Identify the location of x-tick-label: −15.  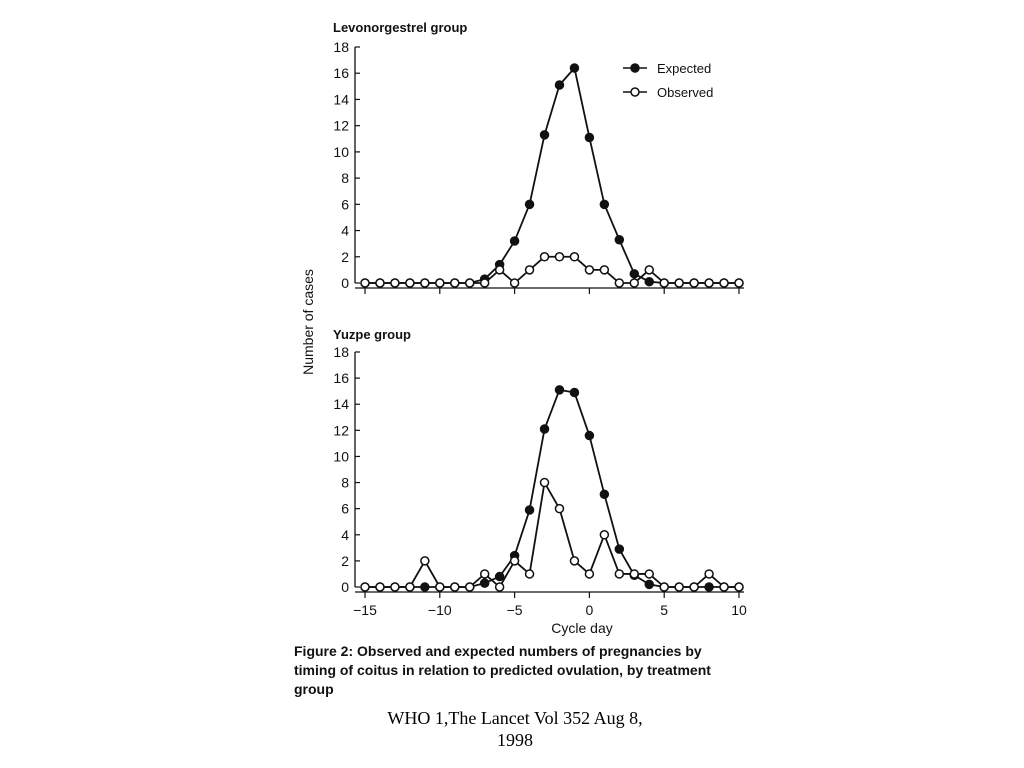
(365, 610).